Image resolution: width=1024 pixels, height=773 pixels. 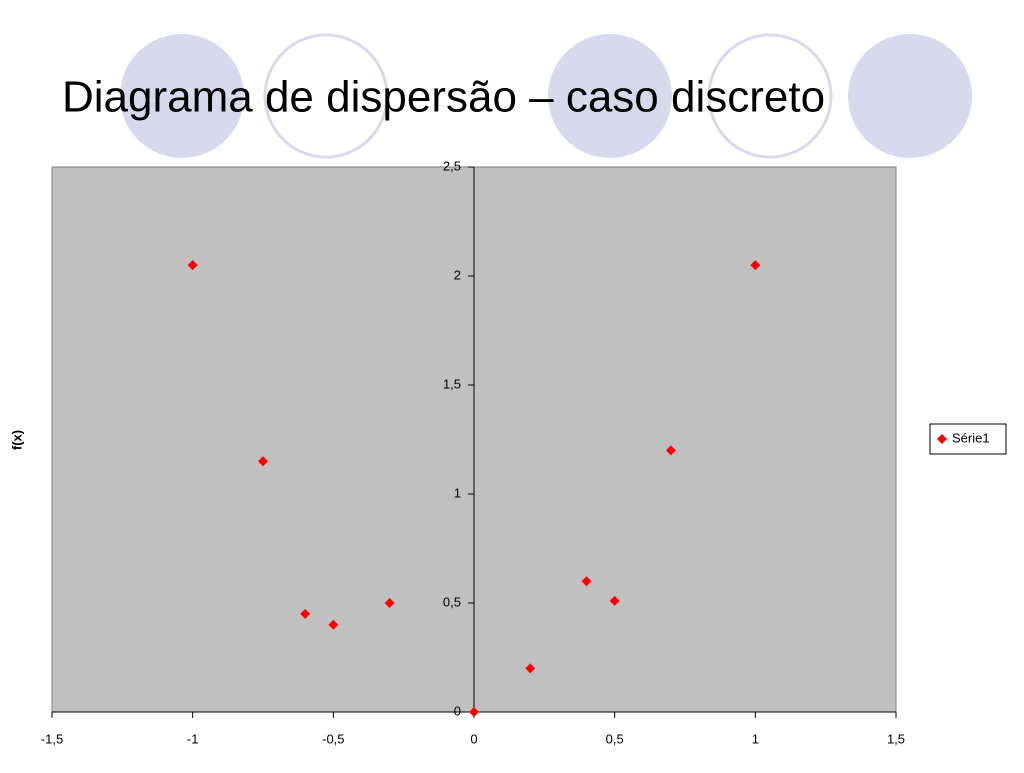 What do you see at coordinates (452, 165) in the screenshot?
I see `y-tick-label: 2,5` at bounding box center [452, 165].